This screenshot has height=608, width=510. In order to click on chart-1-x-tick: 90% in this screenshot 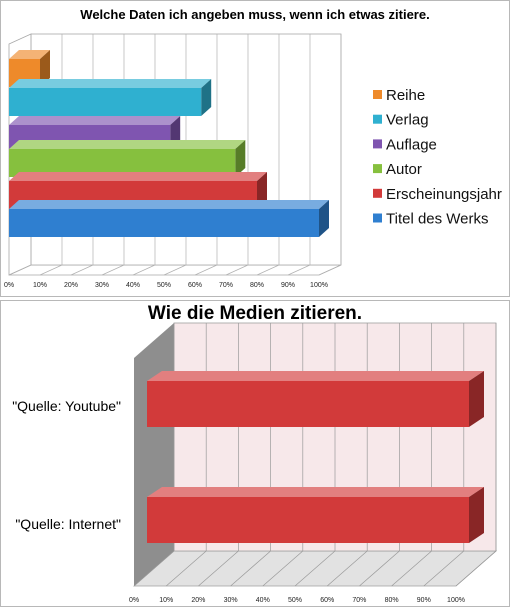, I will do `click(288, 285)`.